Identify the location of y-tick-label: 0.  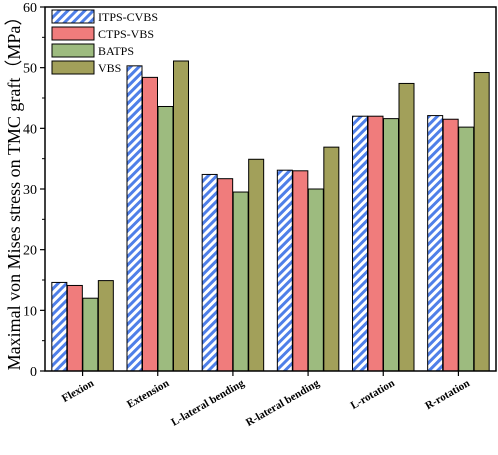
(33, 372).